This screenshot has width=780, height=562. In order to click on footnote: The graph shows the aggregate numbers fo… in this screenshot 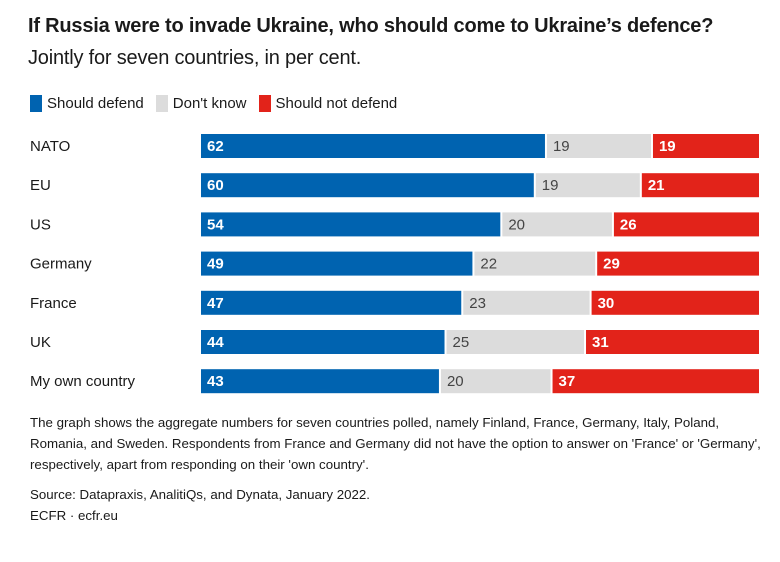, I will do `click(395, 443)`.